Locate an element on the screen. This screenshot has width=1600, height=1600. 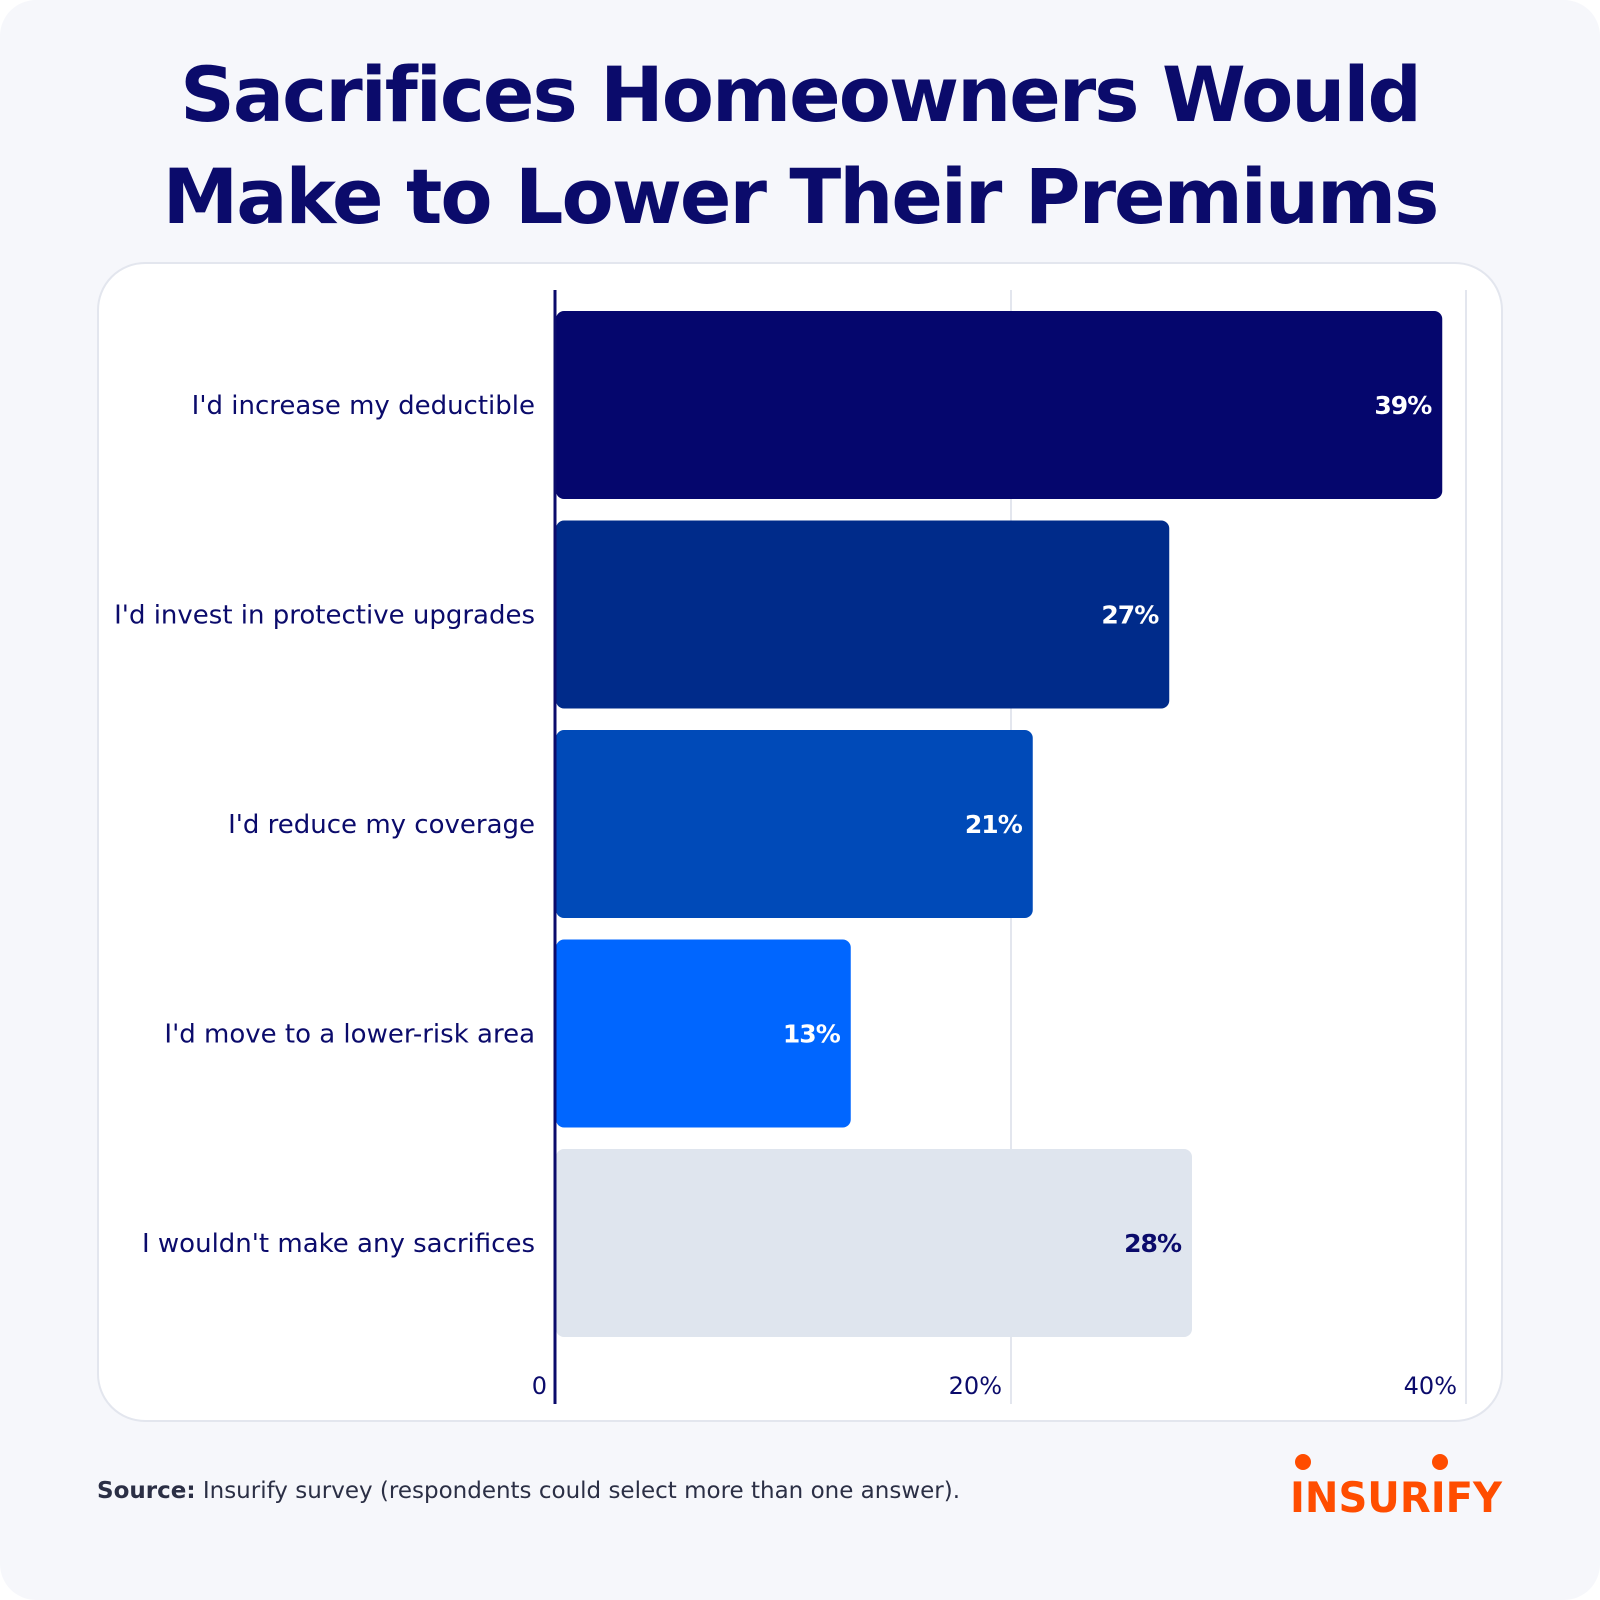
bar-value-label-4: 13% is located at coordinates (812, 1034).